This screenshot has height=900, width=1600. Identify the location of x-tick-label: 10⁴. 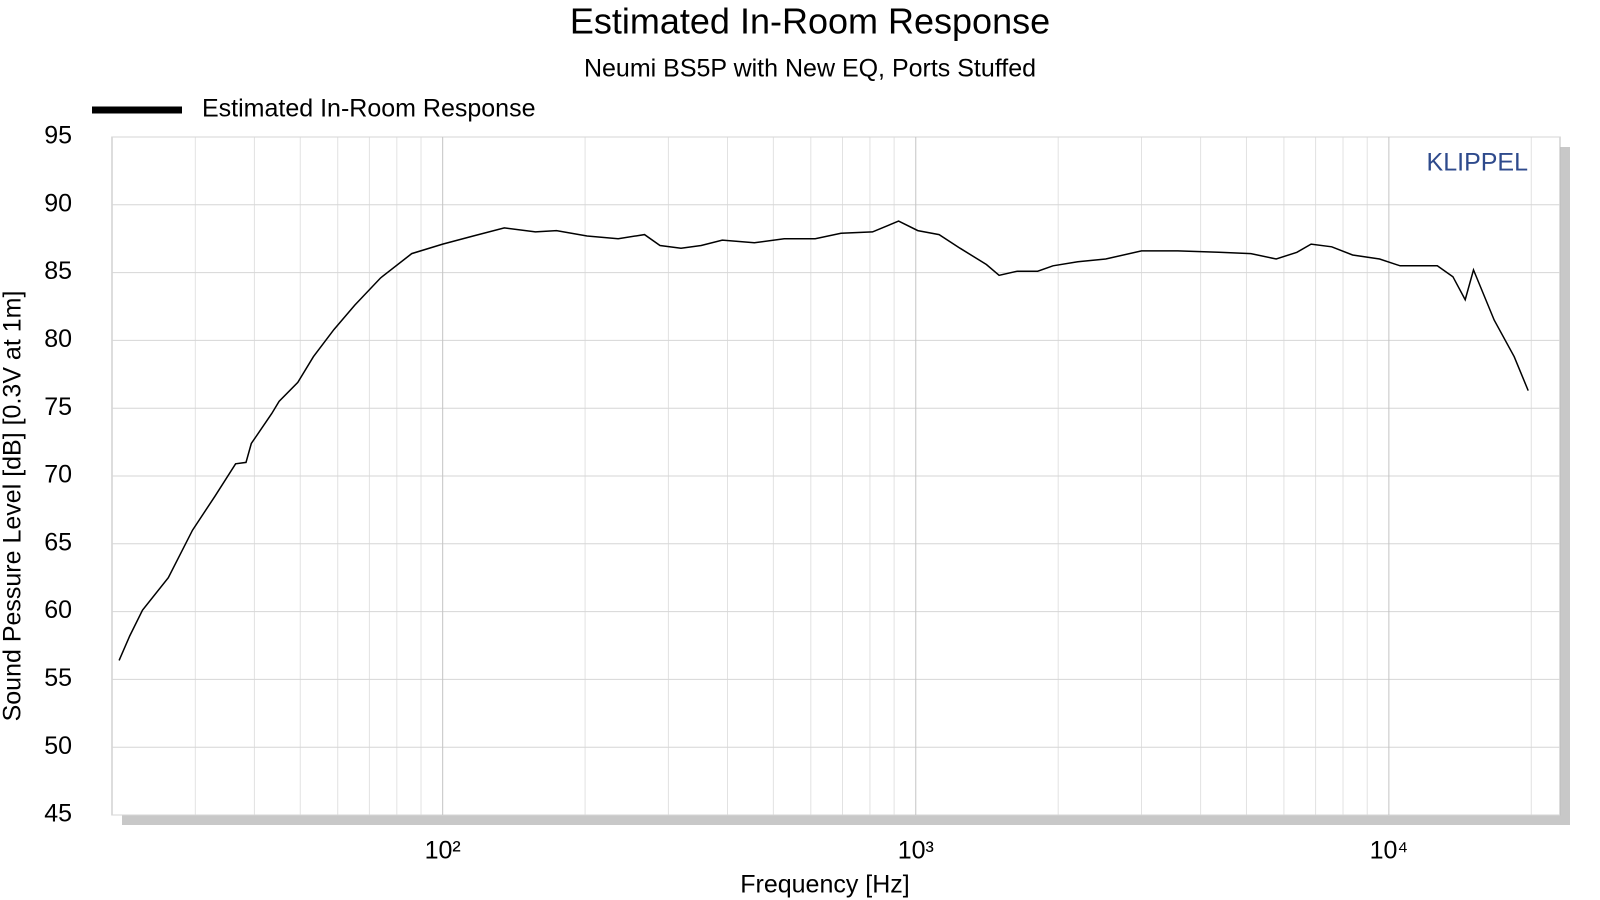
(1389, 851).